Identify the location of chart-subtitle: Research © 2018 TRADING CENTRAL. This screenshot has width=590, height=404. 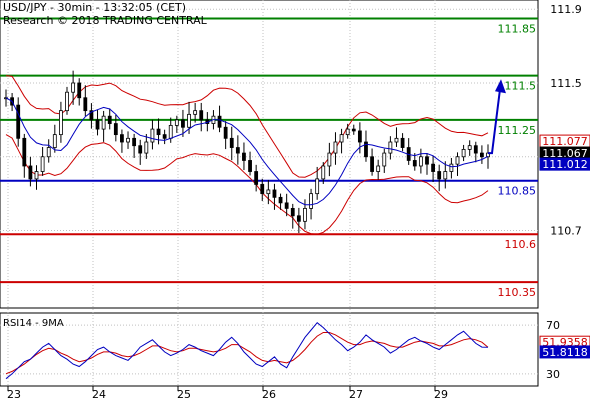
(105, 20).